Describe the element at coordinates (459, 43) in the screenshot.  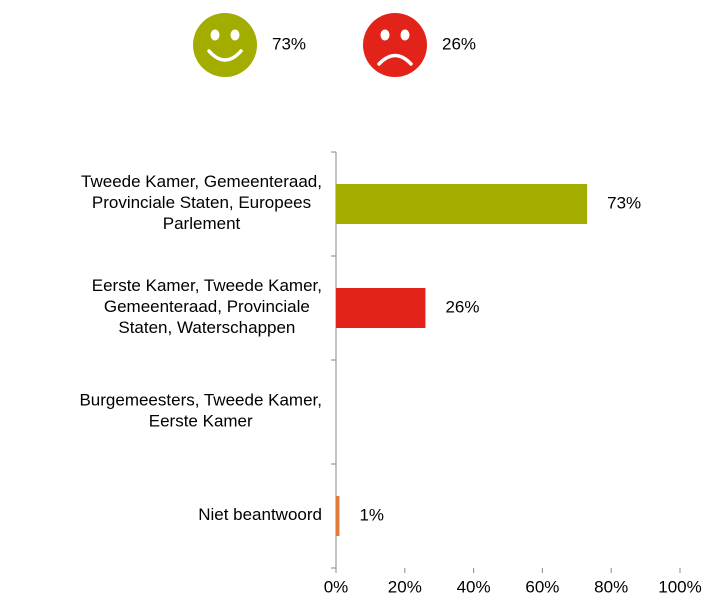
I see `indicator-label: 26%` at that location.